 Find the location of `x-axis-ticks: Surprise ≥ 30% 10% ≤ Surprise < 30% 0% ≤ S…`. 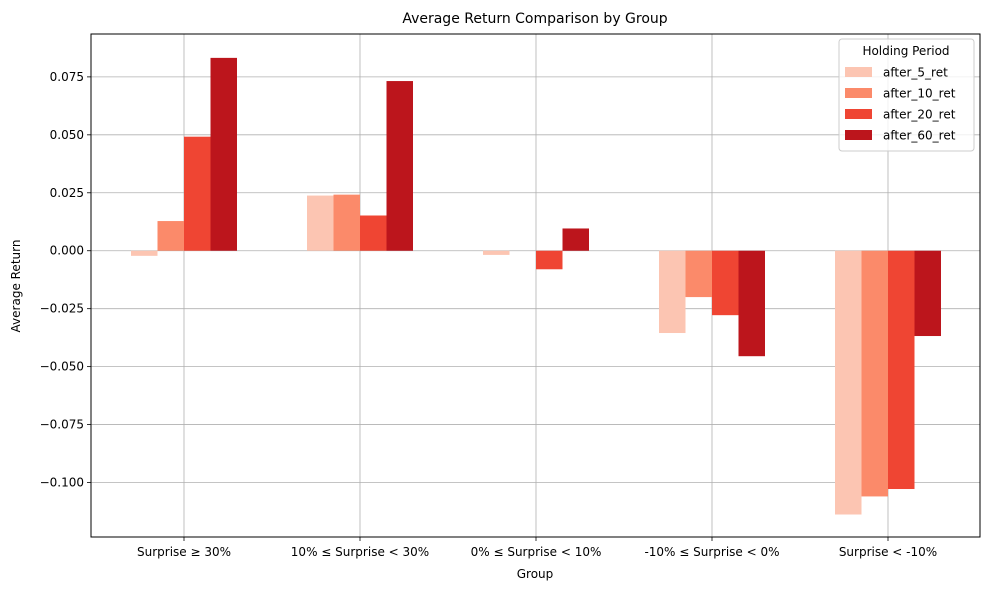

x-axis-ticks: Surprise ≥ 30% 10% ≤ Surprise < 30% 0% ≤ S… is located at coordinates (537, 548).